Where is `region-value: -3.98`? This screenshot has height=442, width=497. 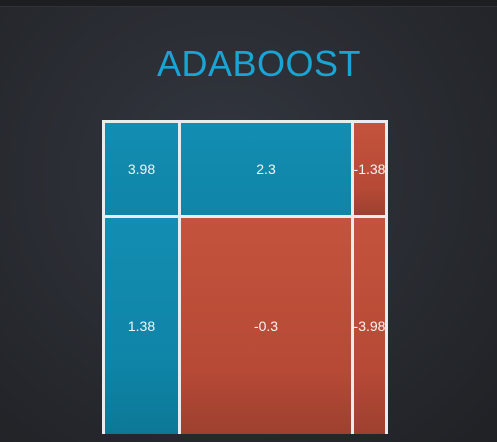
region-value: -3.98 is located at coordinates (369, 326).